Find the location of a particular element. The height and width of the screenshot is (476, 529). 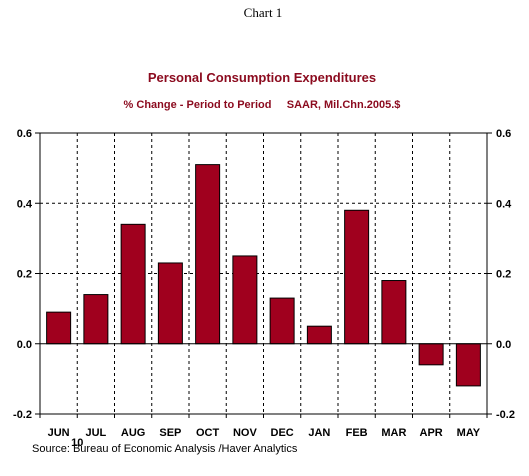

bar-may is located at coordinates (468, 365).